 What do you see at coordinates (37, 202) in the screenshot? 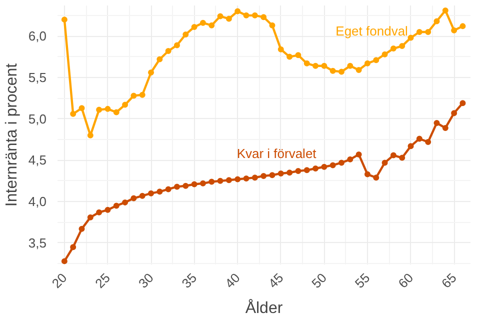
I see `y-tick-label: 4,0` at bounding box center [37, 202].